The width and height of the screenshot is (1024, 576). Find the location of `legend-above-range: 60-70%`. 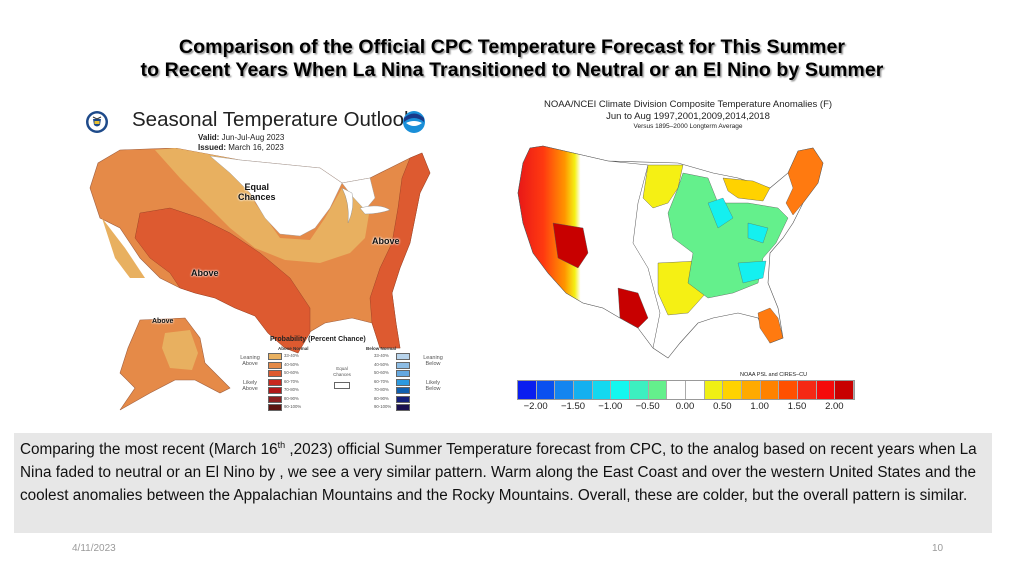

legend-above-range: 60-70% is located at coordinates (291, 381).